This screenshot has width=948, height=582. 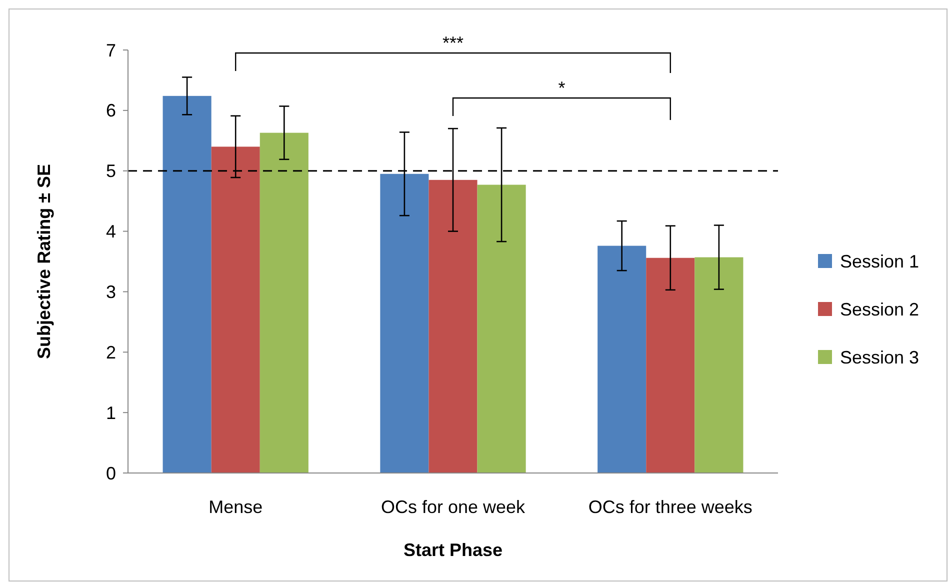 I want to click on legend-label: Session 1, so click(x=880, y=261).